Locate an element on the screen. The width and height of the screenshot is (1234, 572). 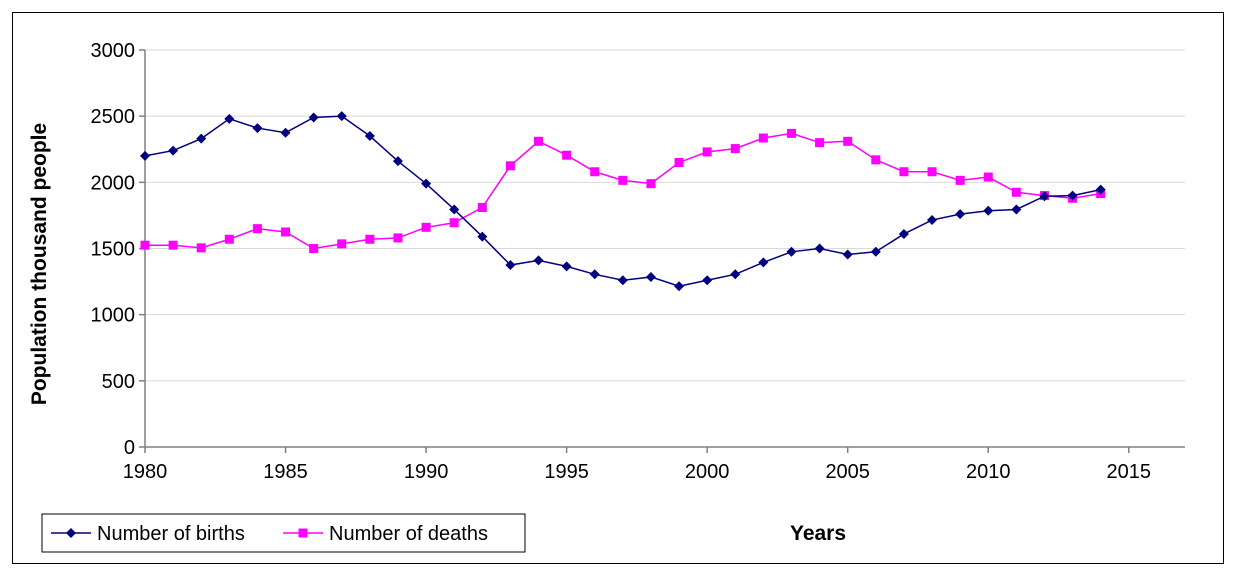
legend: Number of births Number of deaths is located at coordinates (283, 533).